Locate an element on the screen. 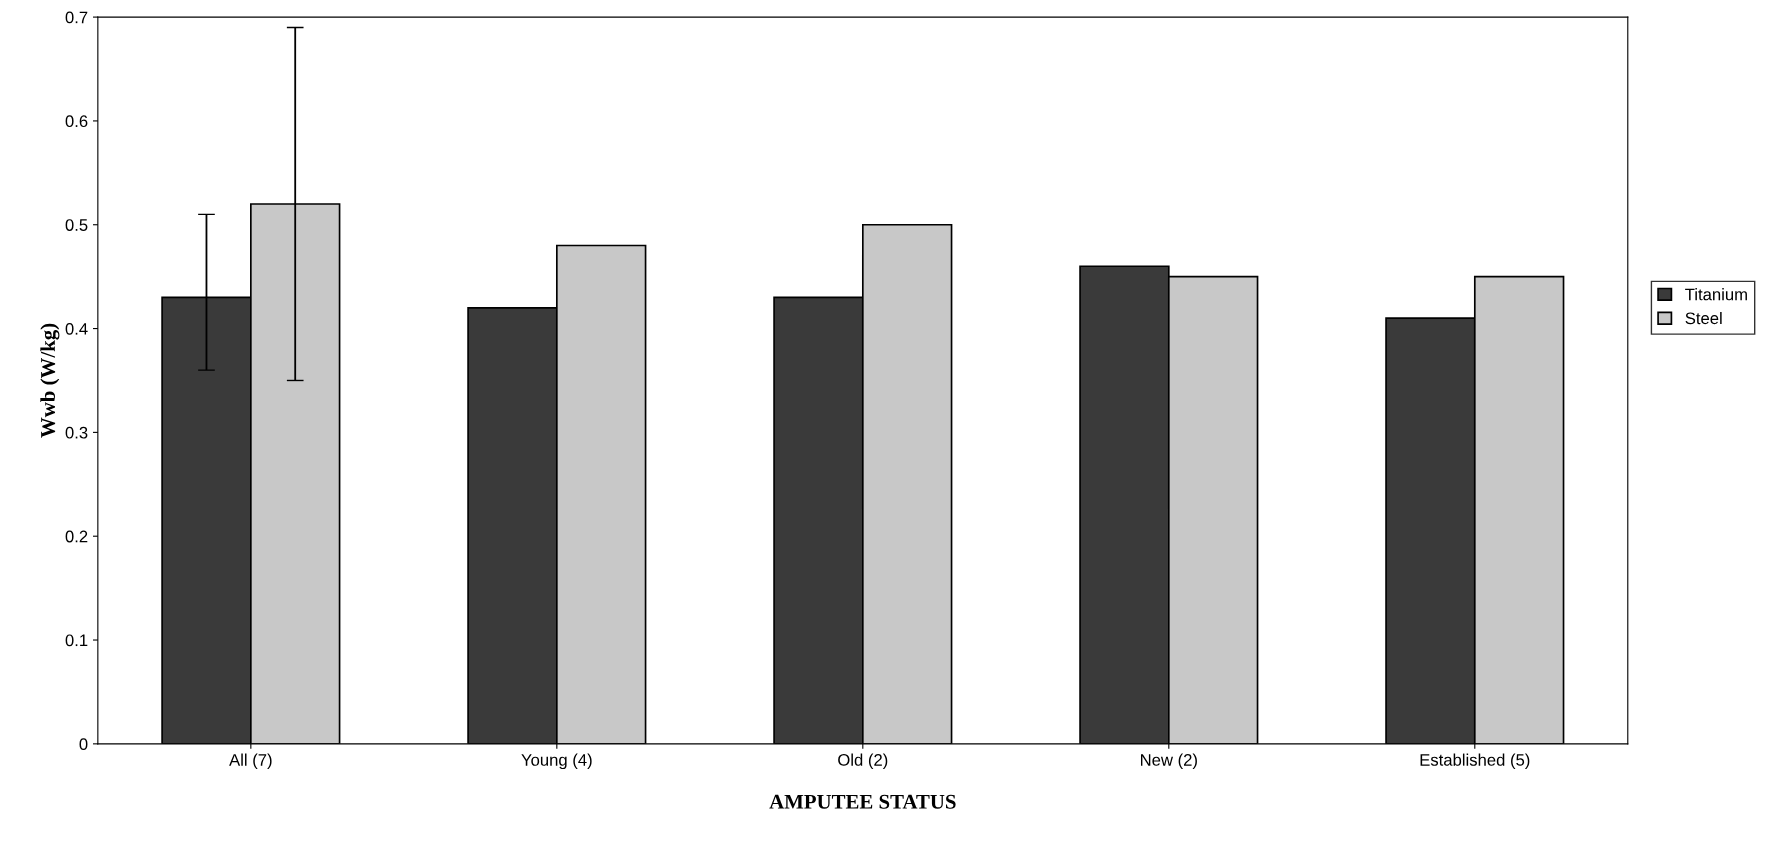  y-tick-label: 0.7 is located at coordinates (76, 17).